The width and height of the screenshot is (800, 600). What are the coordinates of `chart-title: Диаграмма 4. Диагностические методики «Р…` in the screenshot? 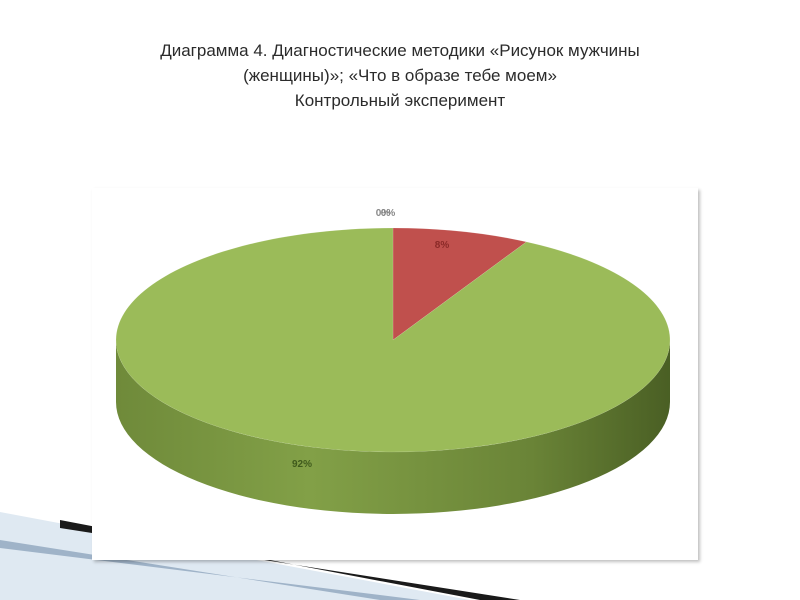 It's located at (400, 75).